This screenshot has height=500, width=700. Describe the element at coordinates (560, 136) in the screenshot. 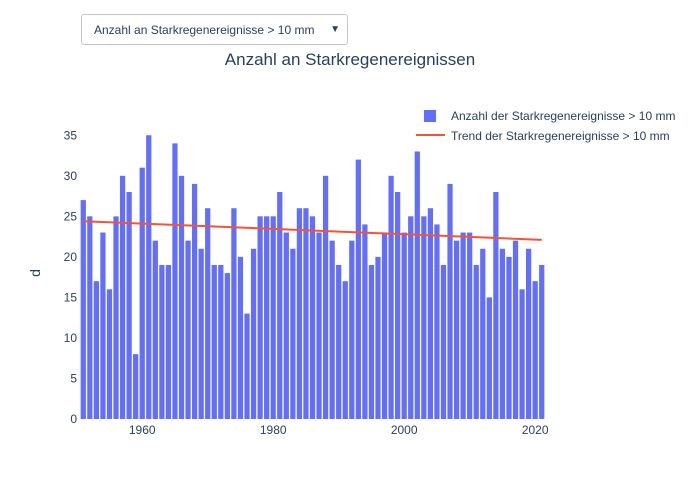

I see `legend-label-trend: Trend der Starkregenereignisse > 10 mm` at that location.